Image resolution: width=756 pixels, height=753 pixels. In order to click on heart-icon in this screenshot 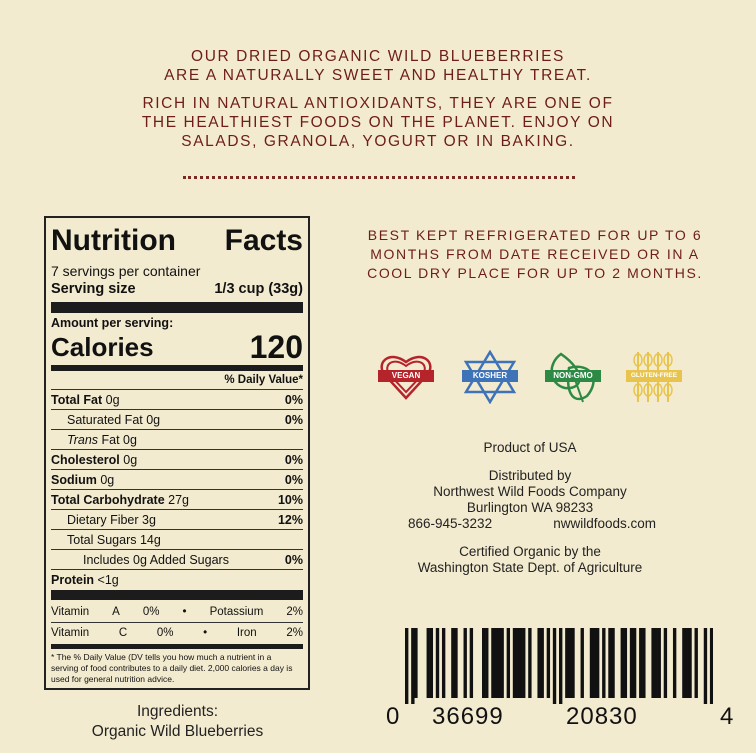, I will do `click(406, 377)`.